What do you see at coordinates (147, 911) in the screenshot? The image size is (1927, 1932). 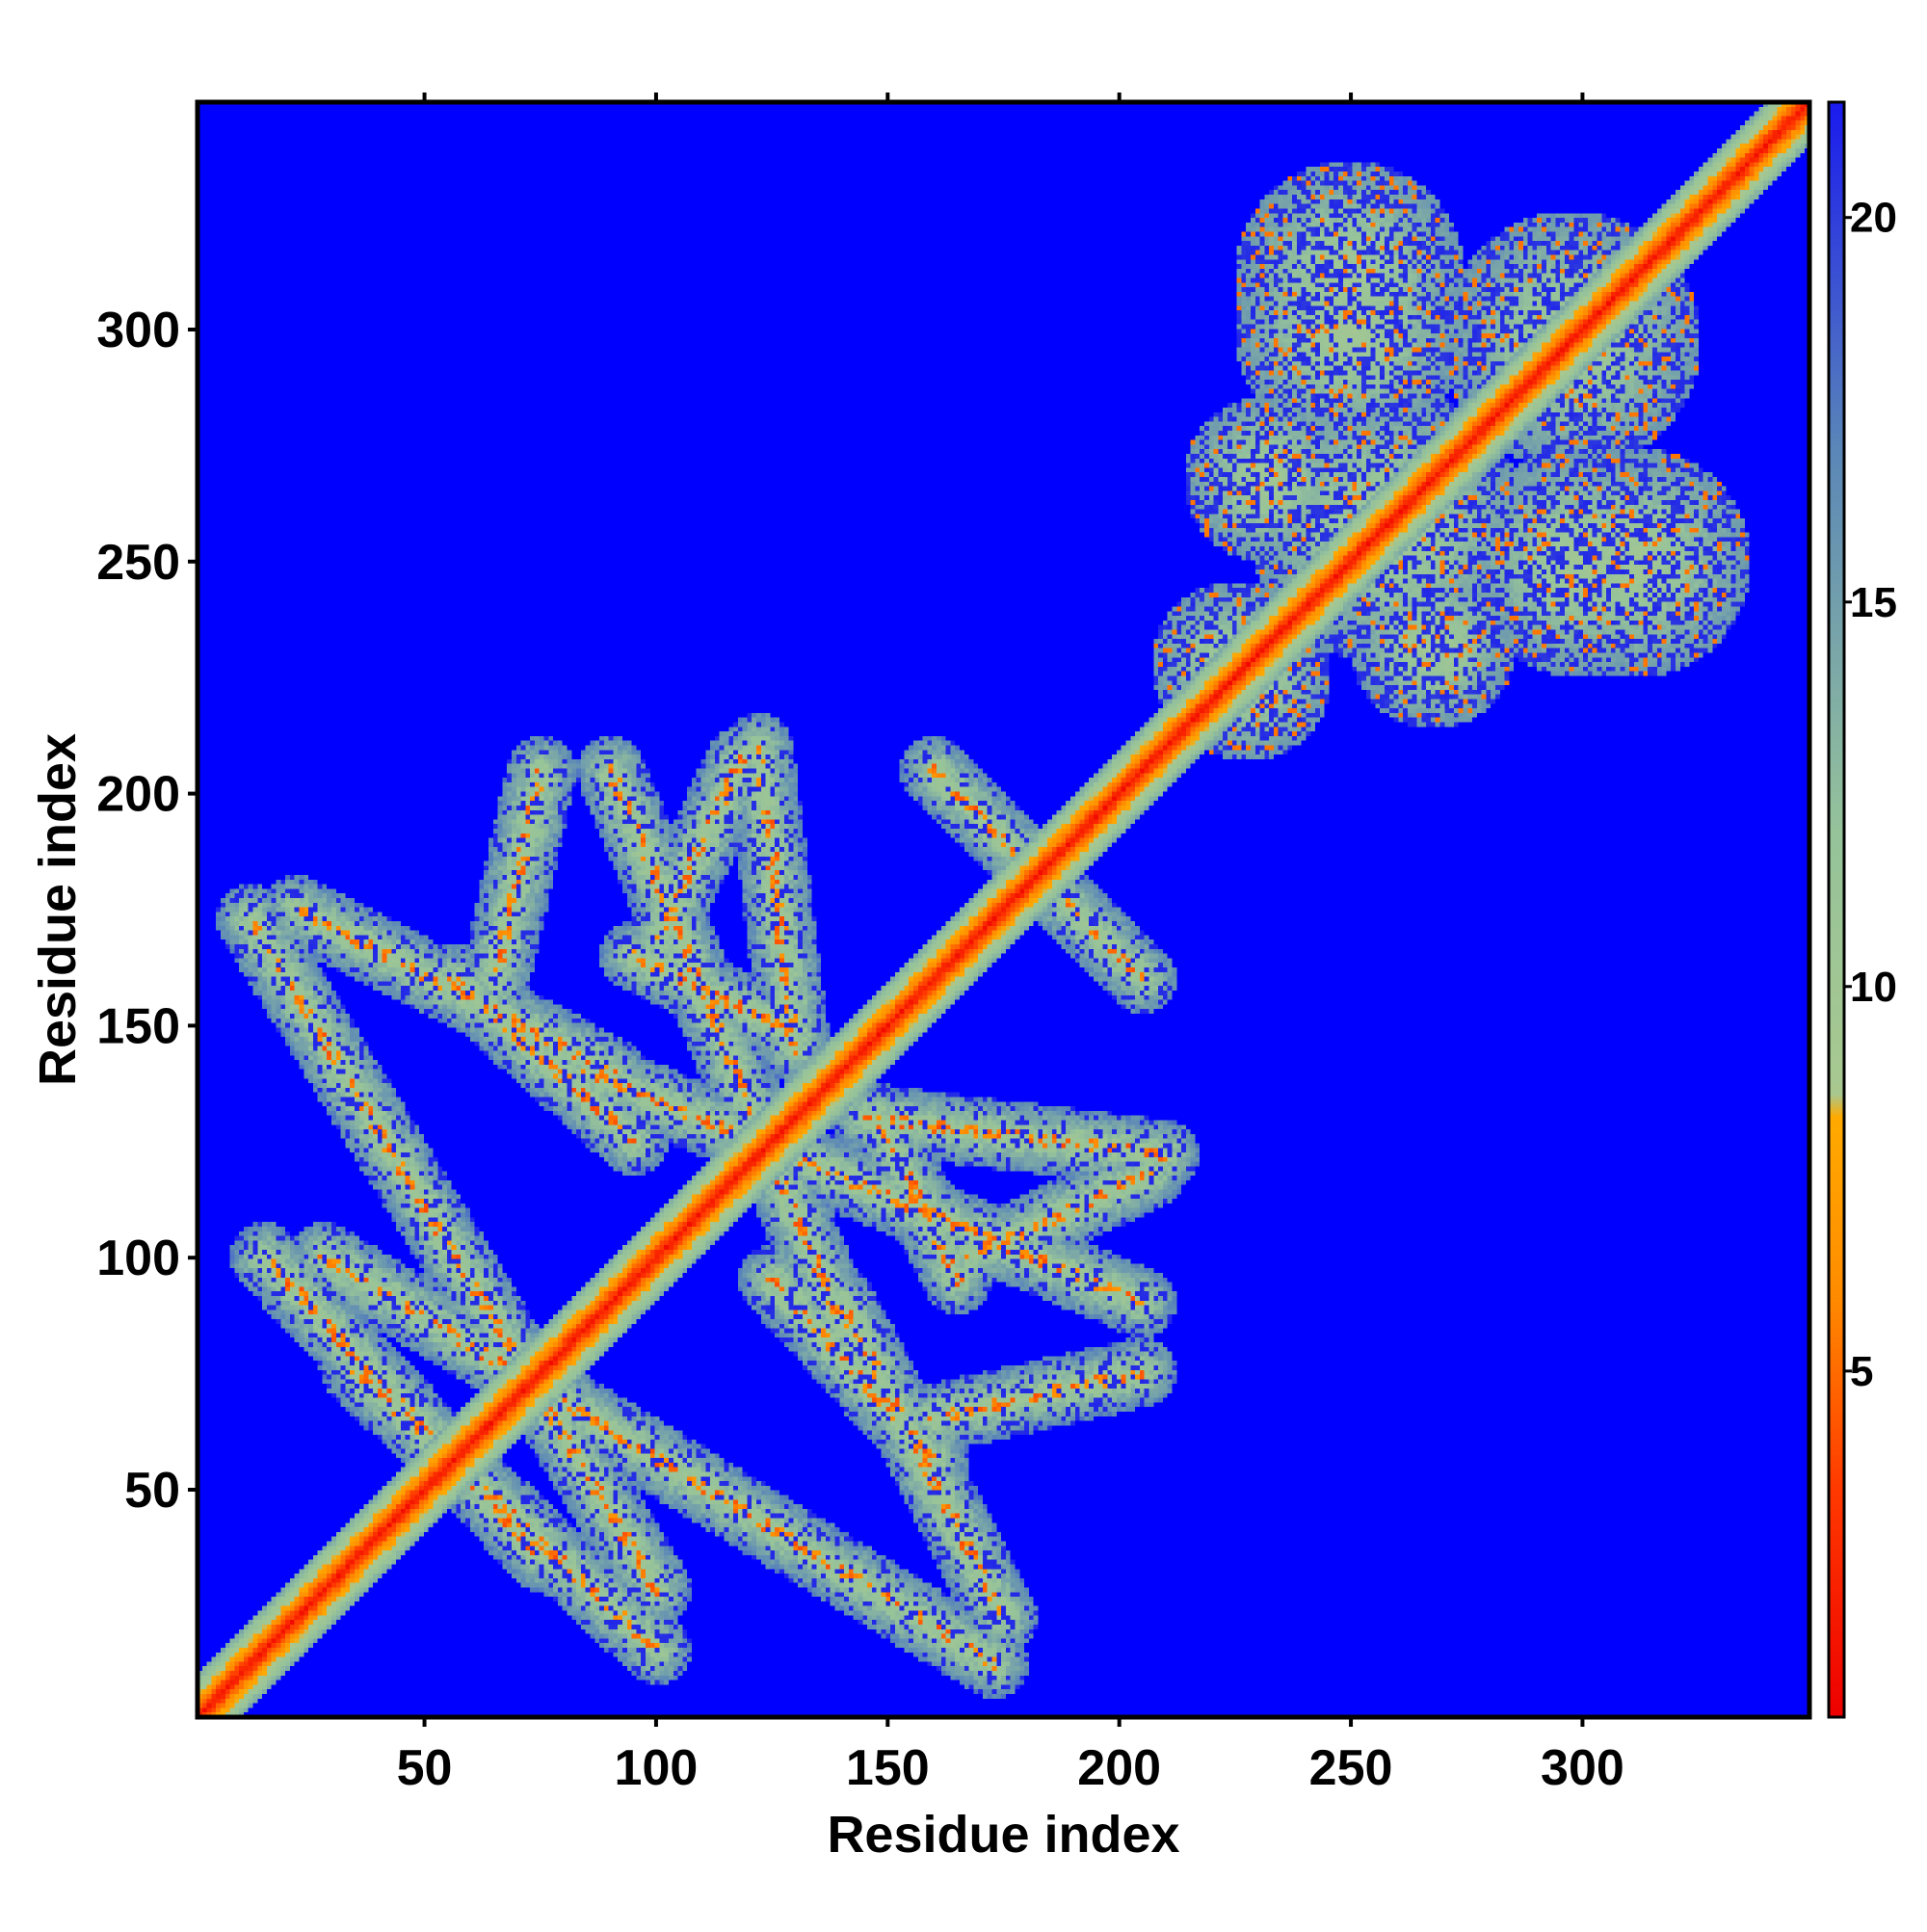 I see `y-axis-ticks: 50 100 150 200 250 300` at bounding box center [147, 911].